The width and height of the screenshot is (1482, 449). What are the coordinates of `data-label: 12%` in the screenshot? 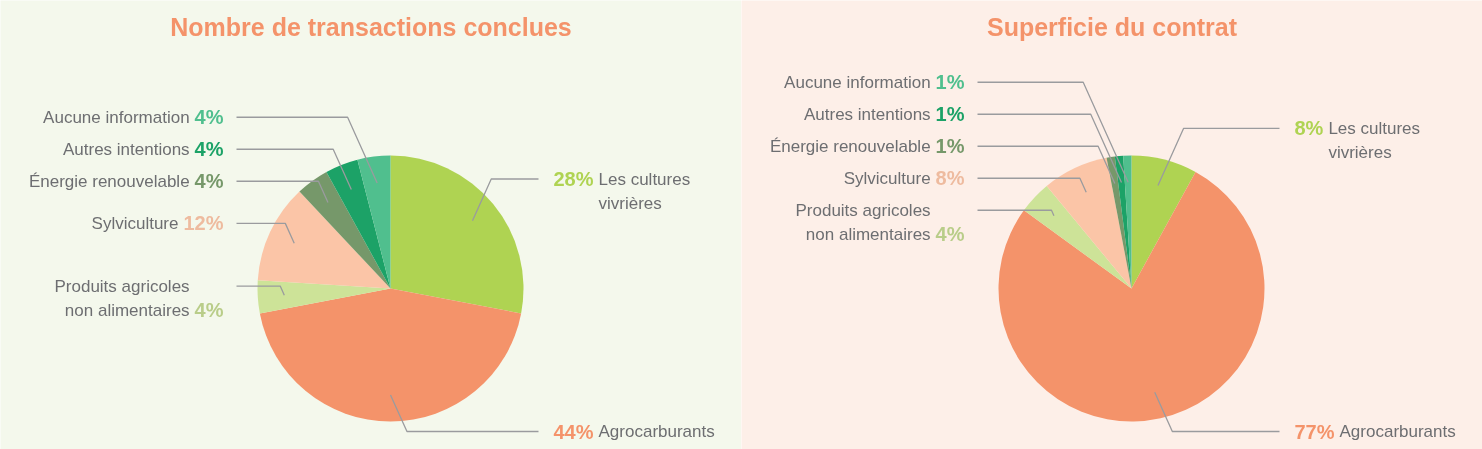 It's located at (203, 223).